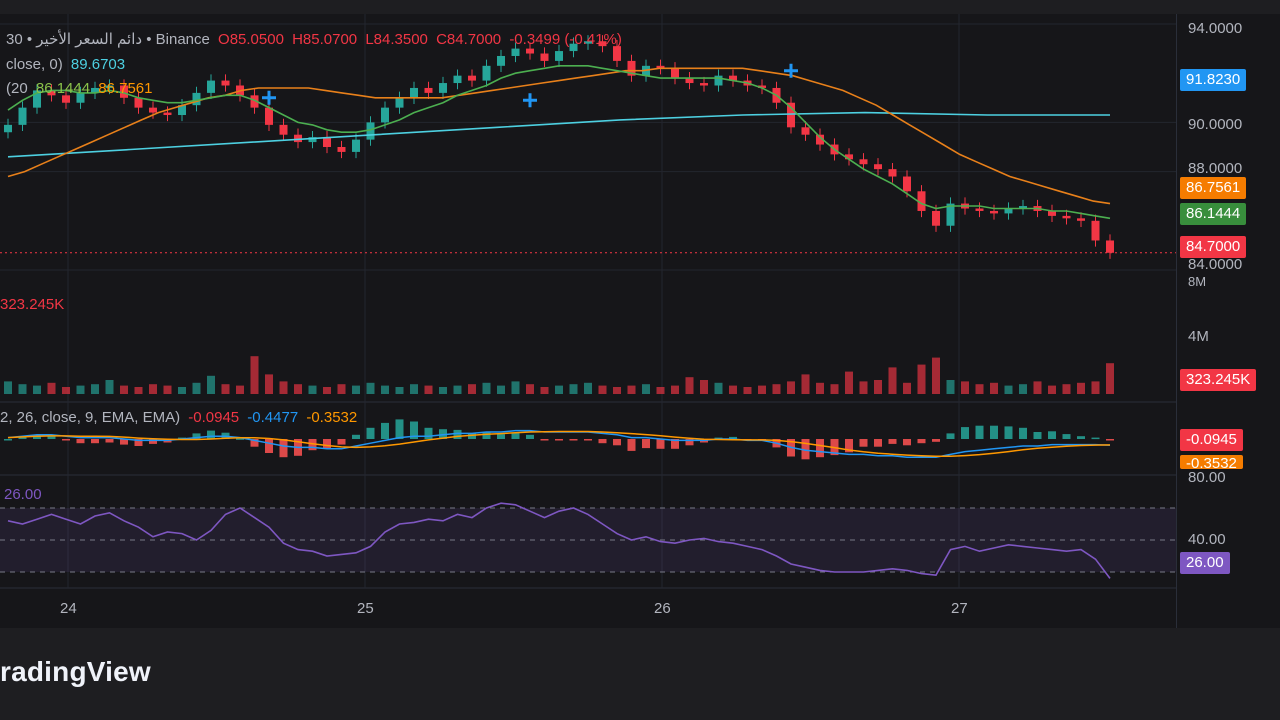  I want to click on ma-pair-legend-v2: 86.7561, so click(125, 88).